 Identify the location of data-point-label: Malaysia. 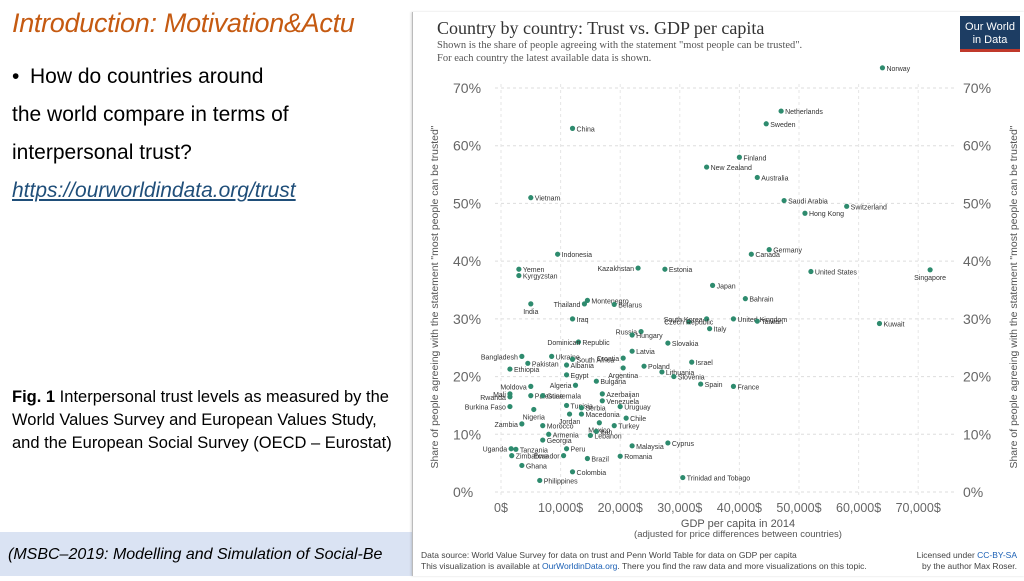
(650, 447).